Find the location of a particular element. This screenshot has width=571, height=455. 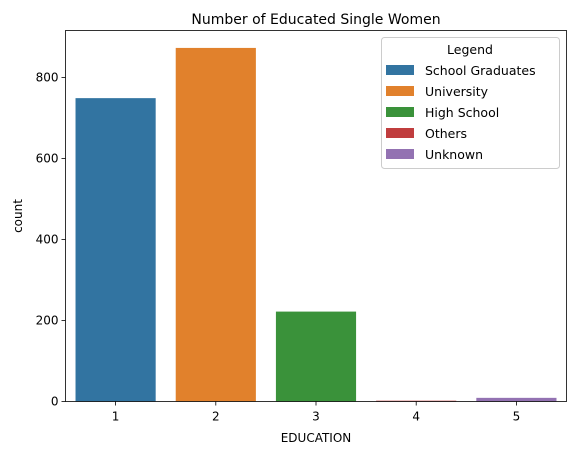

y-tick-label: 800 is located at coordinates (47, 77).